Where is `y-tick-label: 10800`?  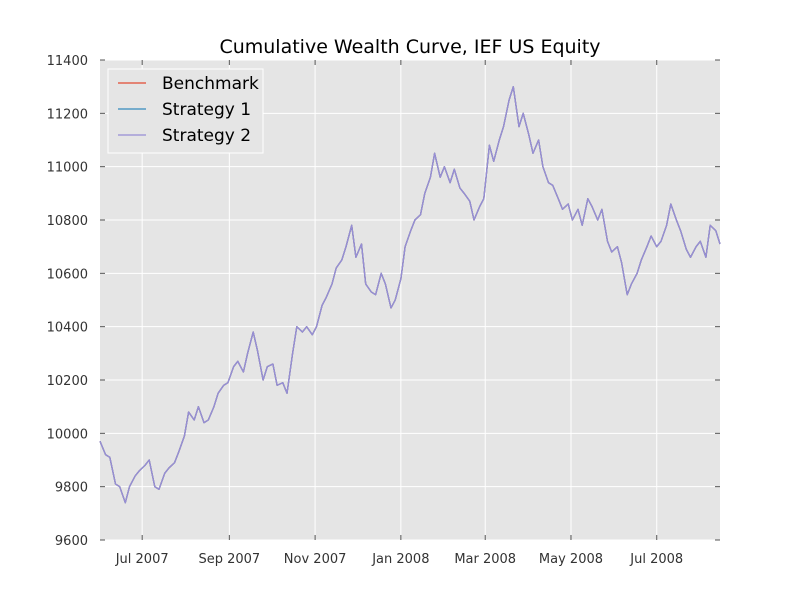
y-tick-label: 10800 is located at coordinates (67, 221).